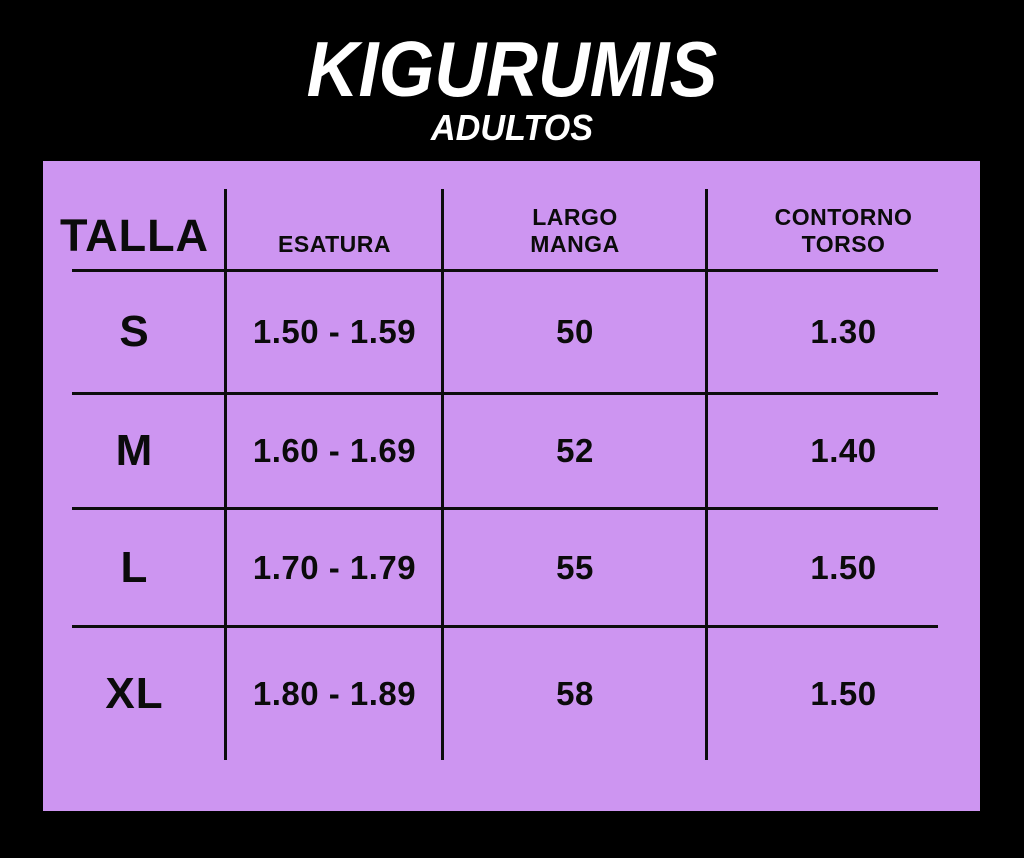  What do you see at coordinates (334, 215) in the screenshot?
I see `column-header-esatura: ESATURA` at bounding box center [334, 215].